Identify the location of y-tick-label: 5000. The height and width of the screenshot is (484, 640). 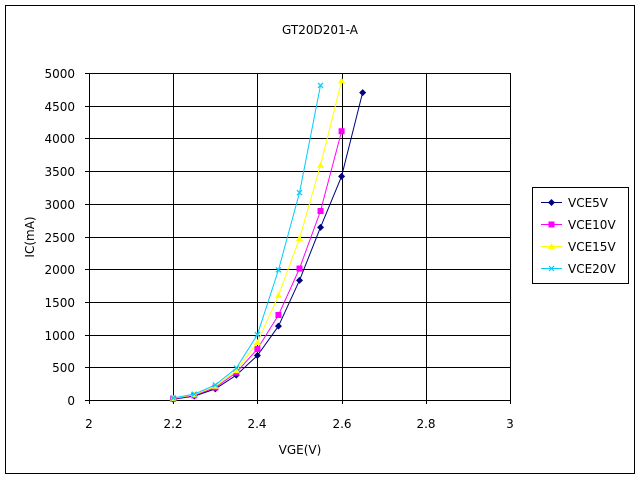
(59, 74).